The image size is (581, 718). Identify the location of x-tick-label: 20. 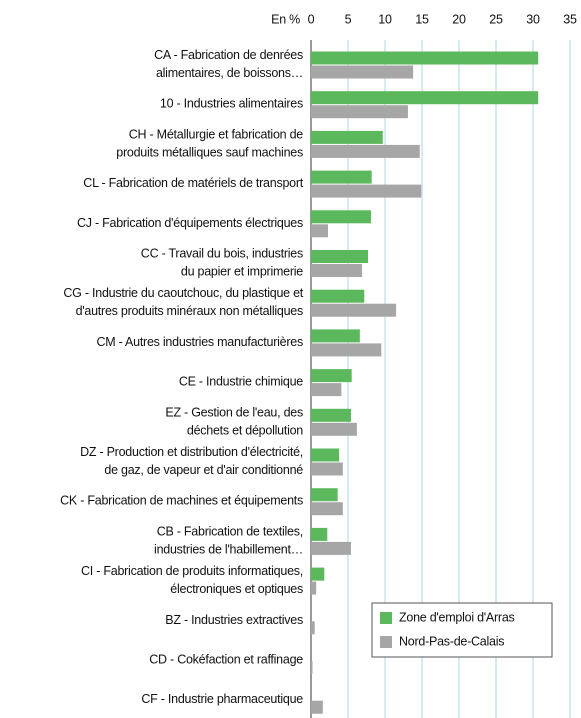
(459, 19).